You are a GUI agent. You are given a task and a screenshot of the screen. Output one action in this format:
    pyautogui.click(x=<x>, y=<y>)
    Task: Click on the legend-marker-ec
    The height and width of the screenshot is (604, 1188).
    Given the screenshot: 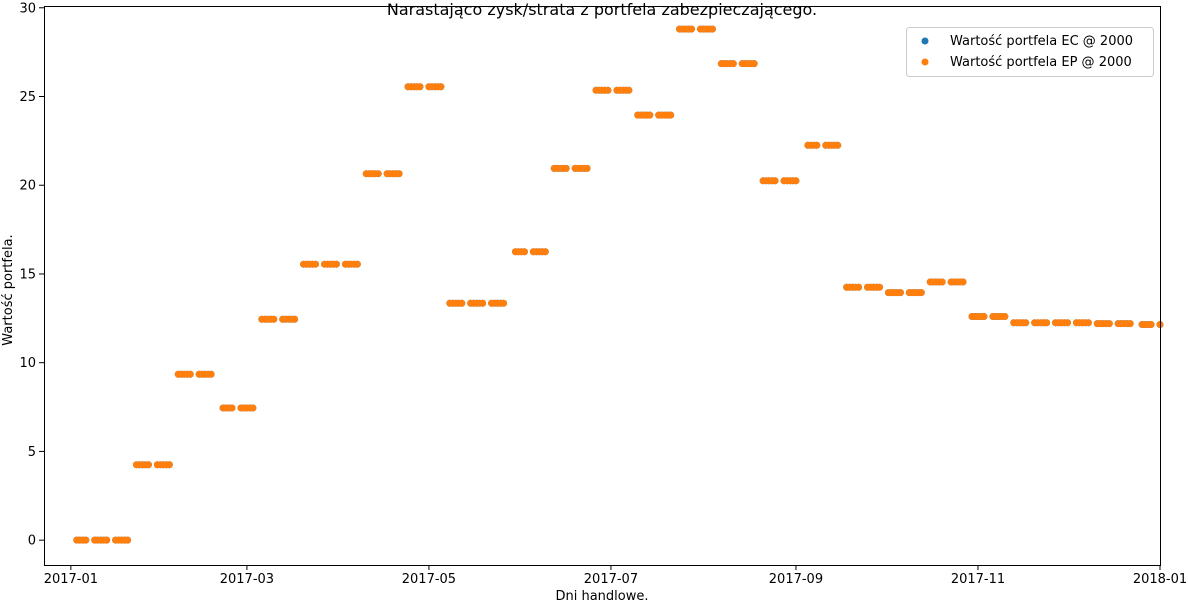 What is the action you would take?
    pyautogui.click(x=925, y=41)
    